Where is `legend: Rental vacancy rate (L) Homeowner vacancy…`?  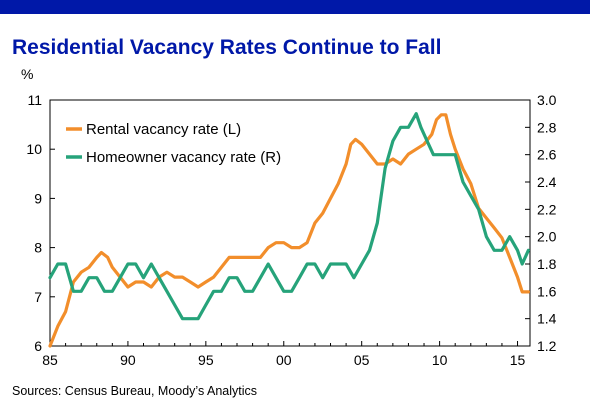 legend: Rental vacancy rate (L) Homeowner vacancy… is located at coordinates (173, 143).